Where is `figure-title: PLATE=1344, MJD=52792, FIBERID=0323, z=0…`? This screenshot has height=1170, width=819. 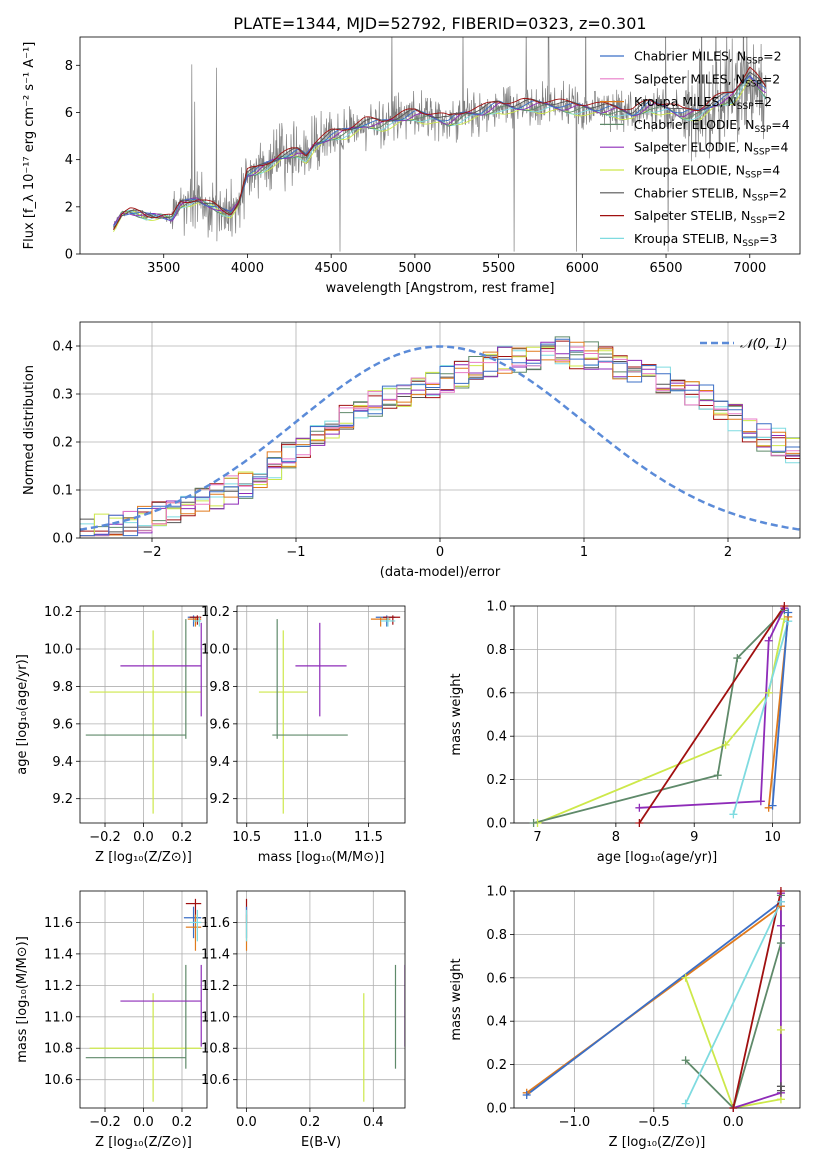
figure-title: PLATE=1344, MJD=52792, FIBERID=0323, z=0… is located at coordinates (439, 23).